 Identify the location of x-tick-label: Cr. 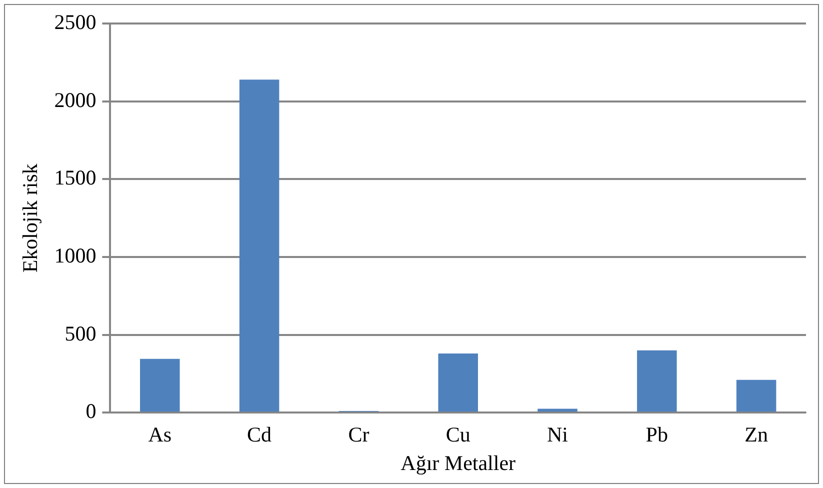
(359, 434).